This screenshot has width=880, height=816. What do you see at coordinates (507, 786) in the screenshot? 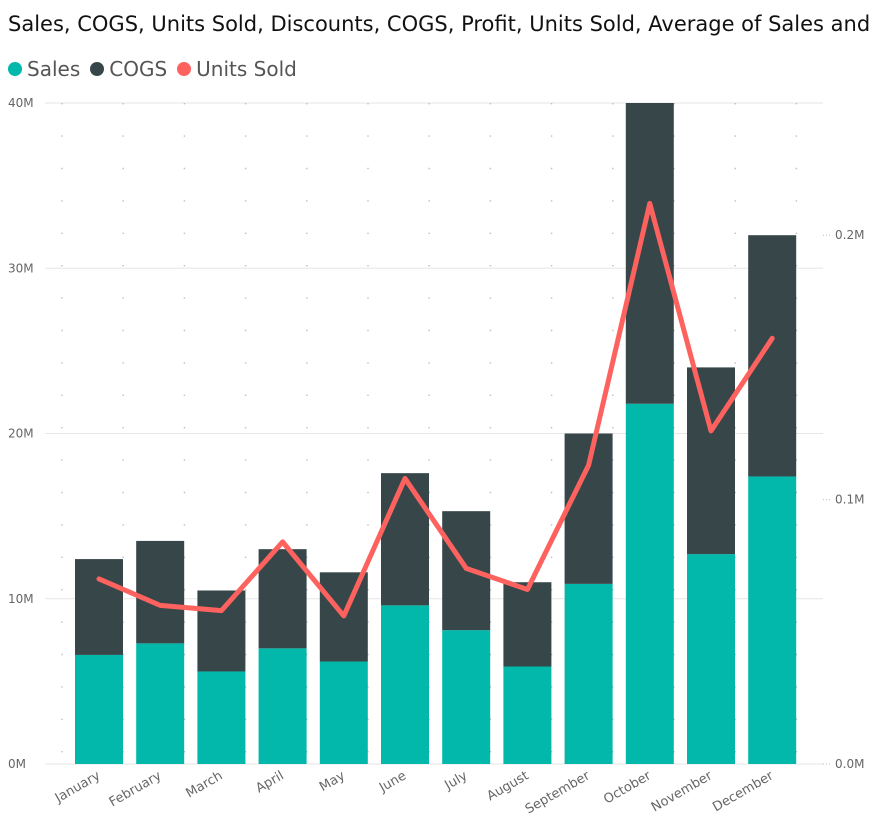
I see `x-tick-label: August` at bounding box center [507, 786].